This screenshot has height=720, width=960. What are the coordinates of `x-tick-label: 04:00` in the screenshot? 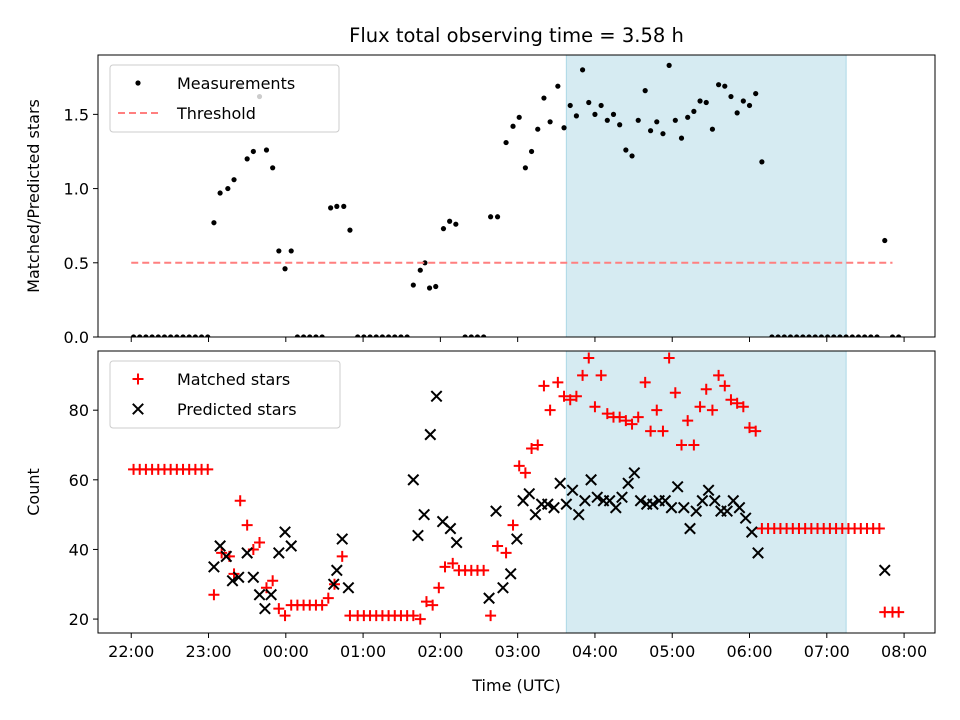 It's located at (595, 651).